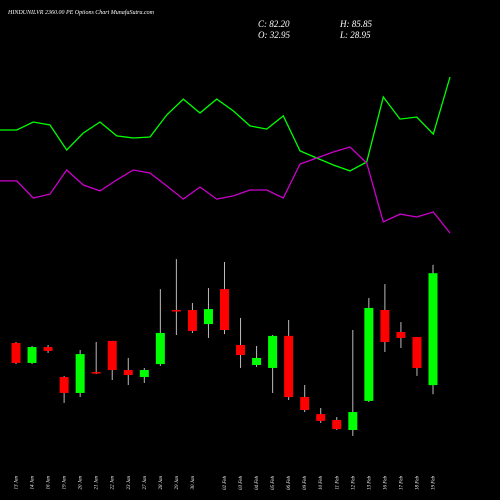  I want to click on x-tick-label: 30 Jan, so click(193, 483).